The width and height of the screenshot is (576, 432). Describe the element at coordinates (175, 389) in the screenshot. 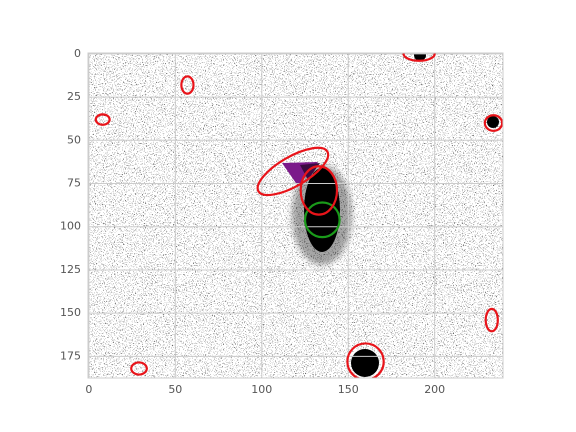

I see `x-tick-label: 50` at that location.